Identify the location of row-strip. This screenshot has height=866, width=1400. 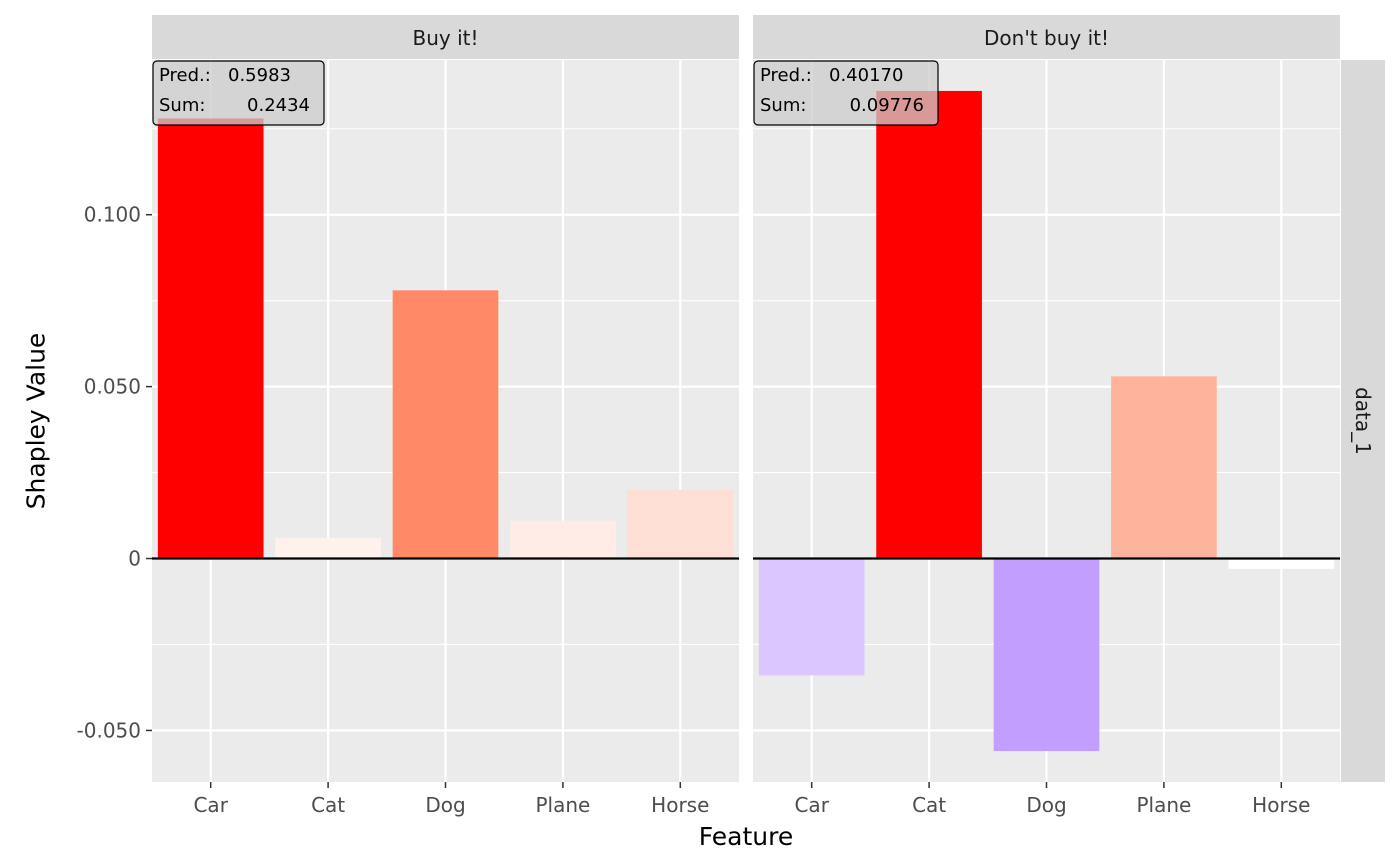
(1363, 421).